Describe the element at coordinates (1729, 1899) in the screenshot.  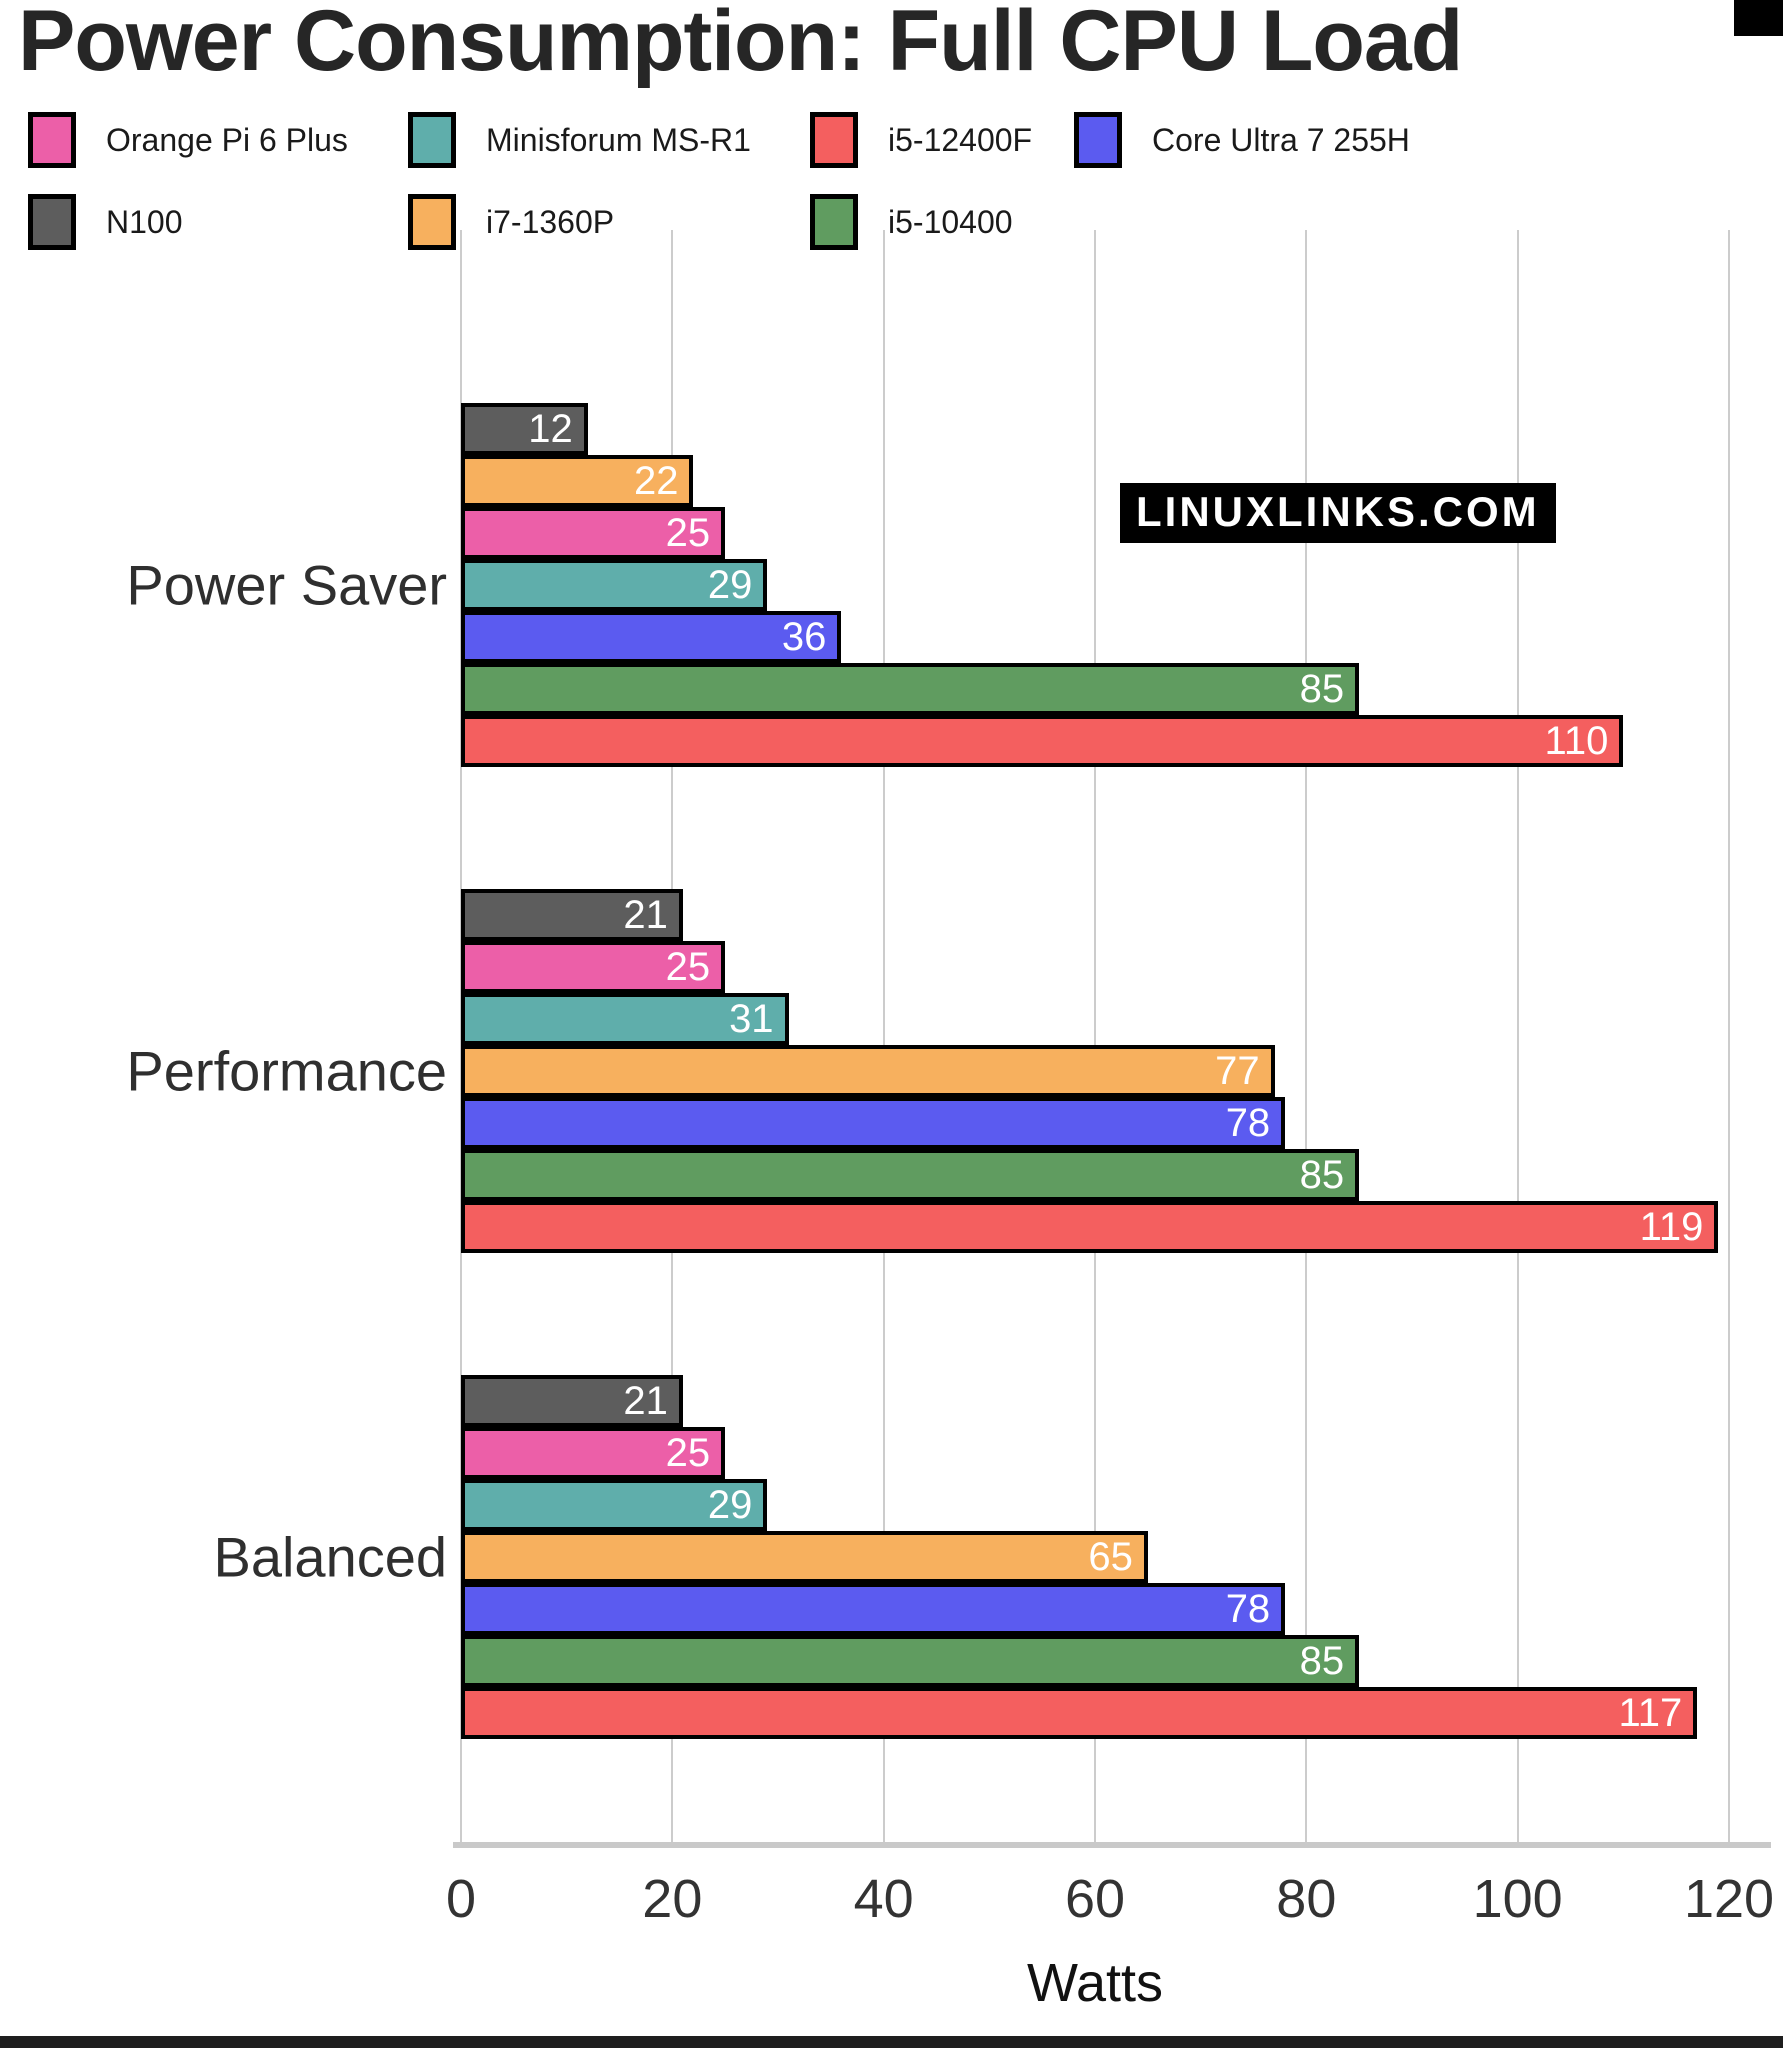
I see `x-tick-label: 120` at that location.